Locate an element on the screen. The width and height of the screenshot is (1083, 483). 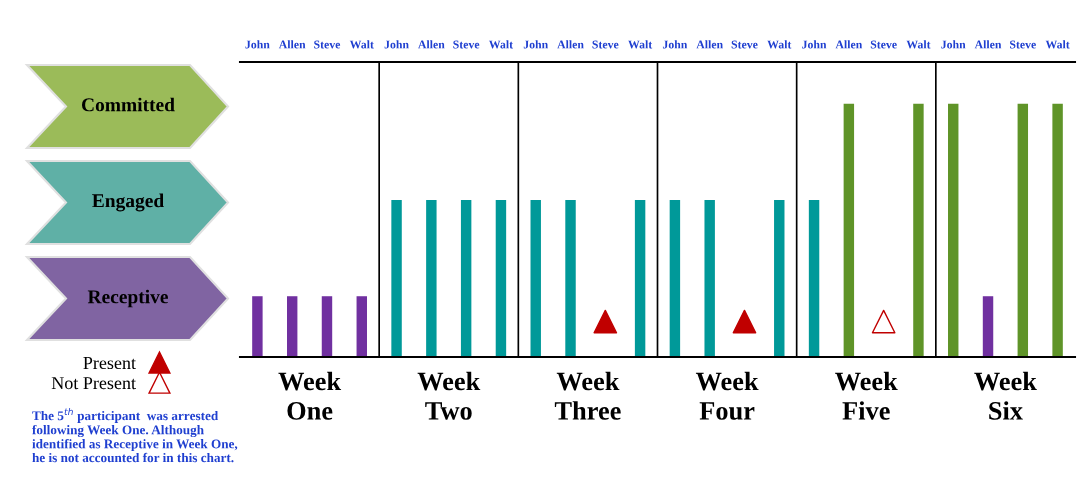
text: Engaged is located at coordinates (128, 202).